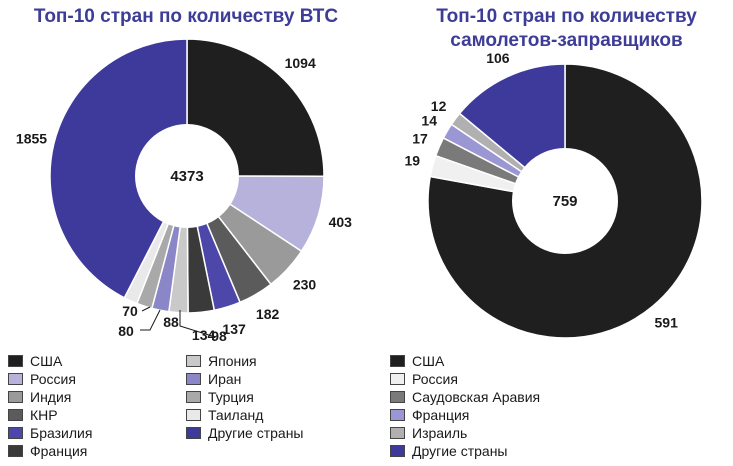 The image size is (733, 466). Describe the element at coordinates (126, 331) in the screenshot. I see `left-value-label-турция: 80` at that location.